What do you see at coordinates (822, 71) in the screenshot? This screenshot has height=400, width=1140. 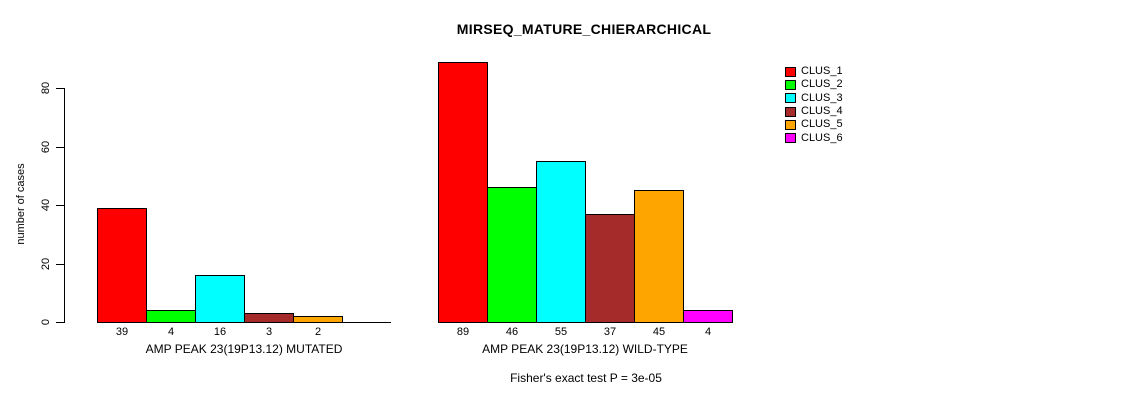 I see `legend-label: CLUS_1` at bounding box center [822, 71].